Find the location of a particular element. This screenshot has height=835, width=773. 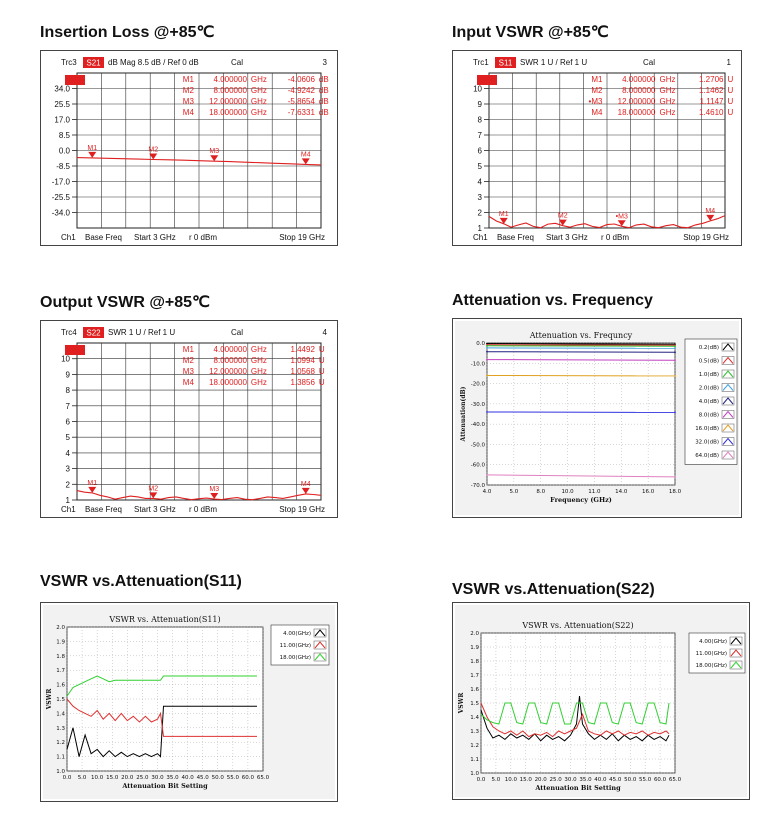

y-tick-label: 8.5 is located at coordinates (65, 135).